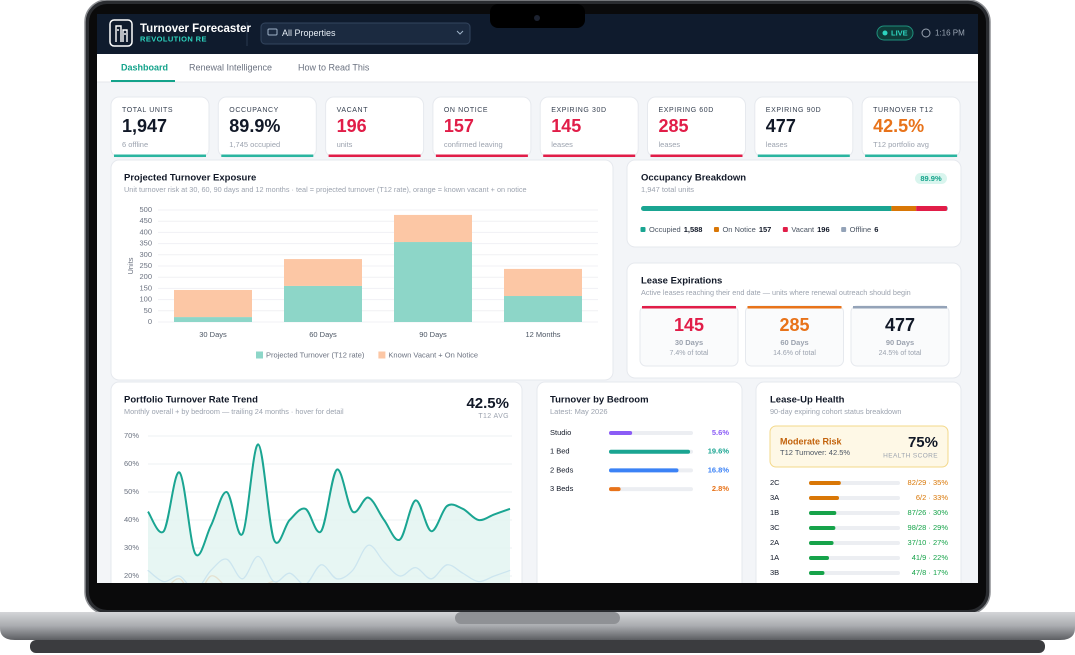 The image size is (1075, 655). I want to click on chart-subtitle: 1,947 total units, so click(667, 189).